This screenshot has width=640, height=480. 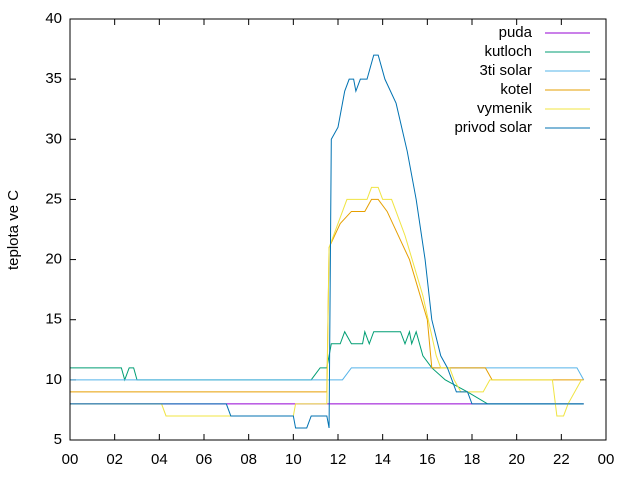 What do you see at coordinates (53, 379) in the screenshot?
I see `y-tick-label: 10` at bounding box center [53, 379].